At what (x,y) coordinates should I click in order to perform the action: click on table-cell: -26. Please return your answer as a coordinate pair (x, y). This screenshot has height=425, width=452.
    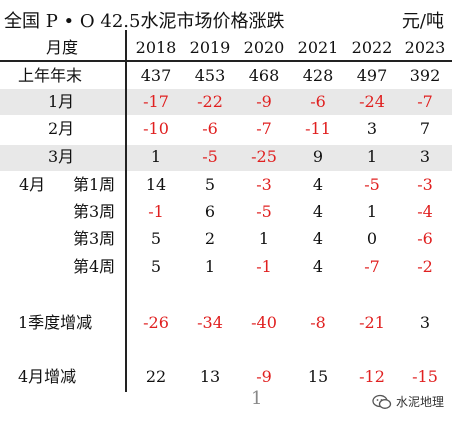
    Looking at the image, I should click on (156, 322).